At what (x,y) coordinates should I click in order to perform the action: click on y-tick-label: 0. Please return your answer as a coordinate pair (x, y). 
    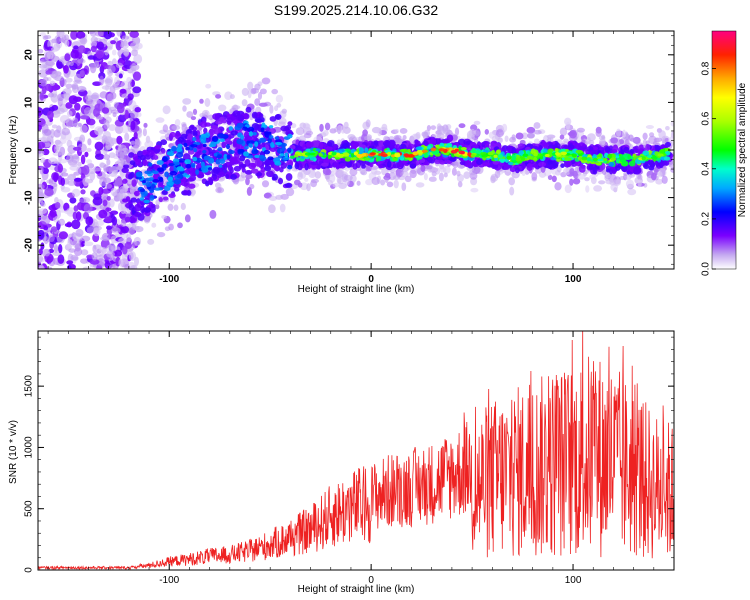
    Looking at the image, I should click on (29, 570).